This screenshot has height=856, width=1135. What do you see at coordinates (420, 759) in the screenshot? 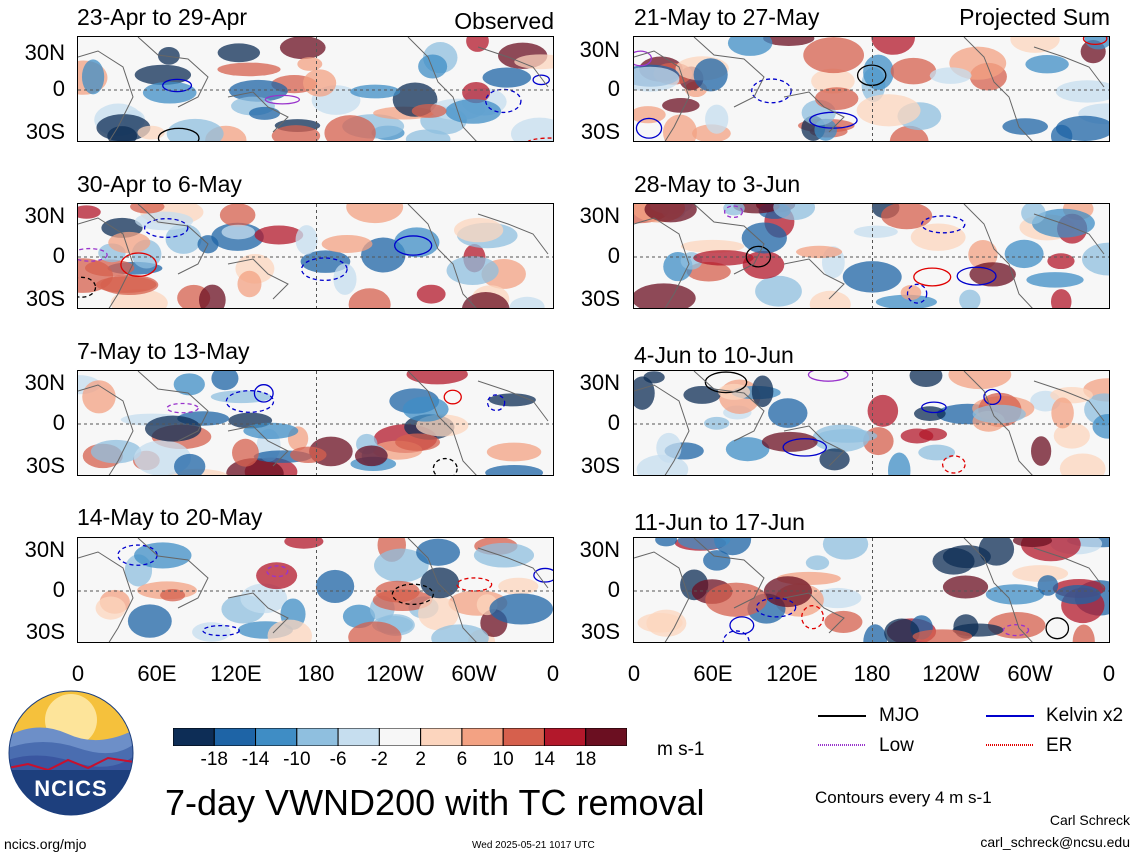
I see `colorbar-tick-label: 2` at bounding box center [420, 759].